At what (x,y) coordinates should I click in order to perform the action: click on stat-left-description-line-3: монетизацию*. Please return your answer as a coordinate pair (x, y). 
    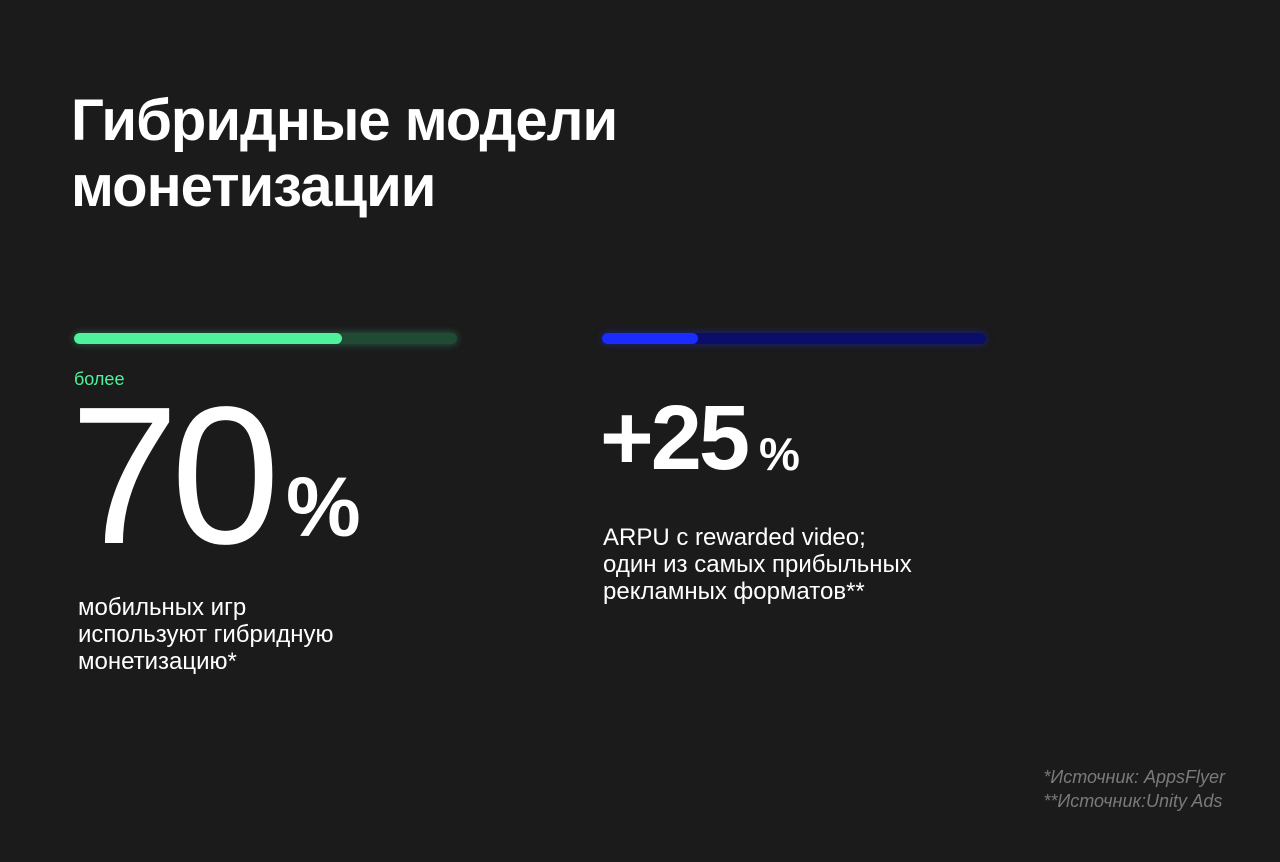
    Looking at the image, I should click on (157, 661).